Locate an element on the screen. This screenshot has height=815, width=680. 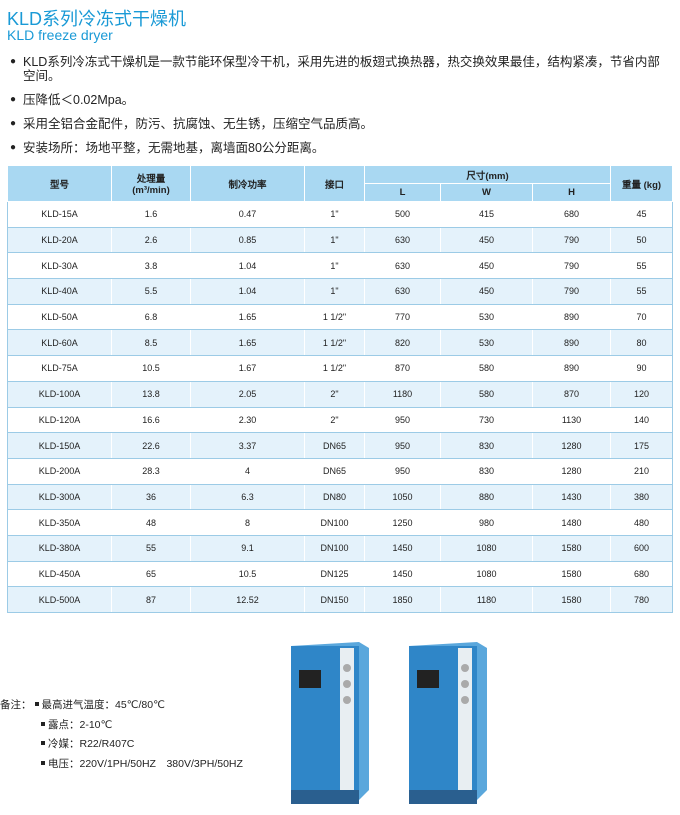
cell-flow: 55 is located at coordinates (151, 548).